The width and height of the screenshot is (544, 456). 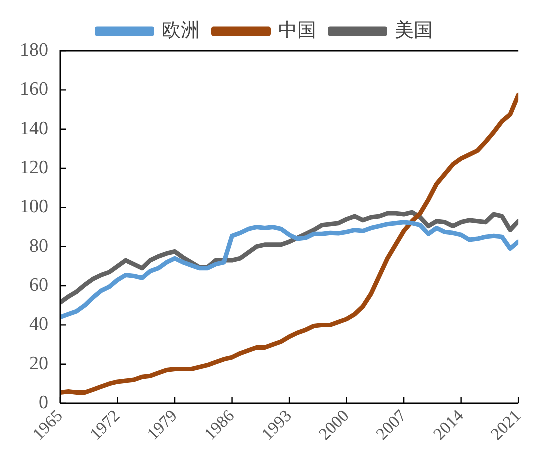 I want to click on y-tick-label: 160, so click(x=34, y=89).